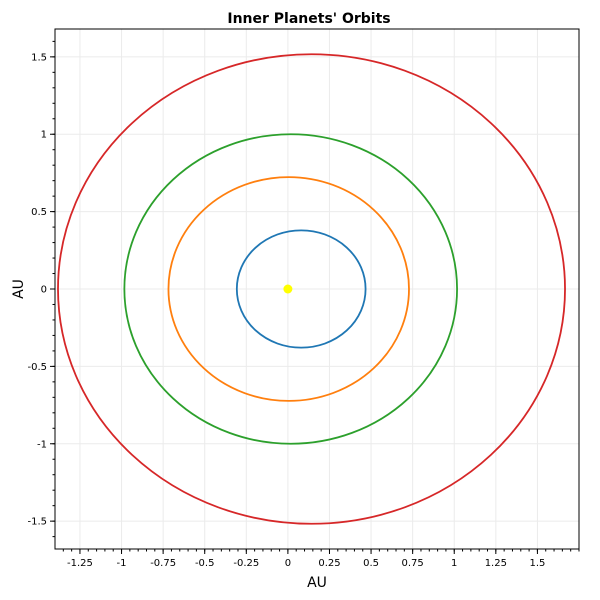  What do you see at coordinates (496, 563) in the screenshot?
I see `x-tick-label-10: 1.25` at bounding box center [496, 563].